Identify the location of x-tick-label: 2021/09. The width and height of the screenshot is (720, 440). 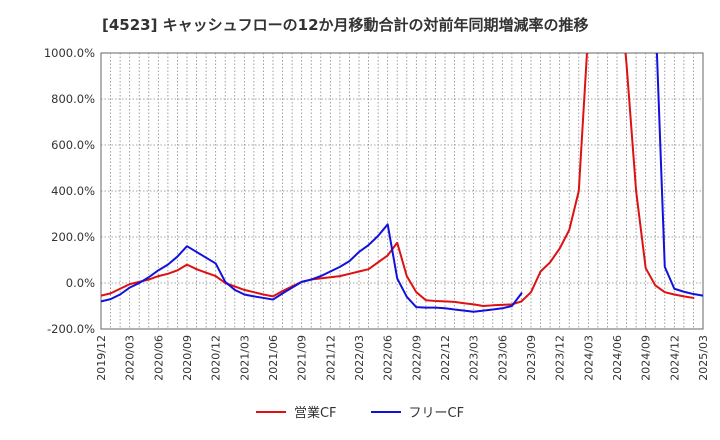
(302, 358).